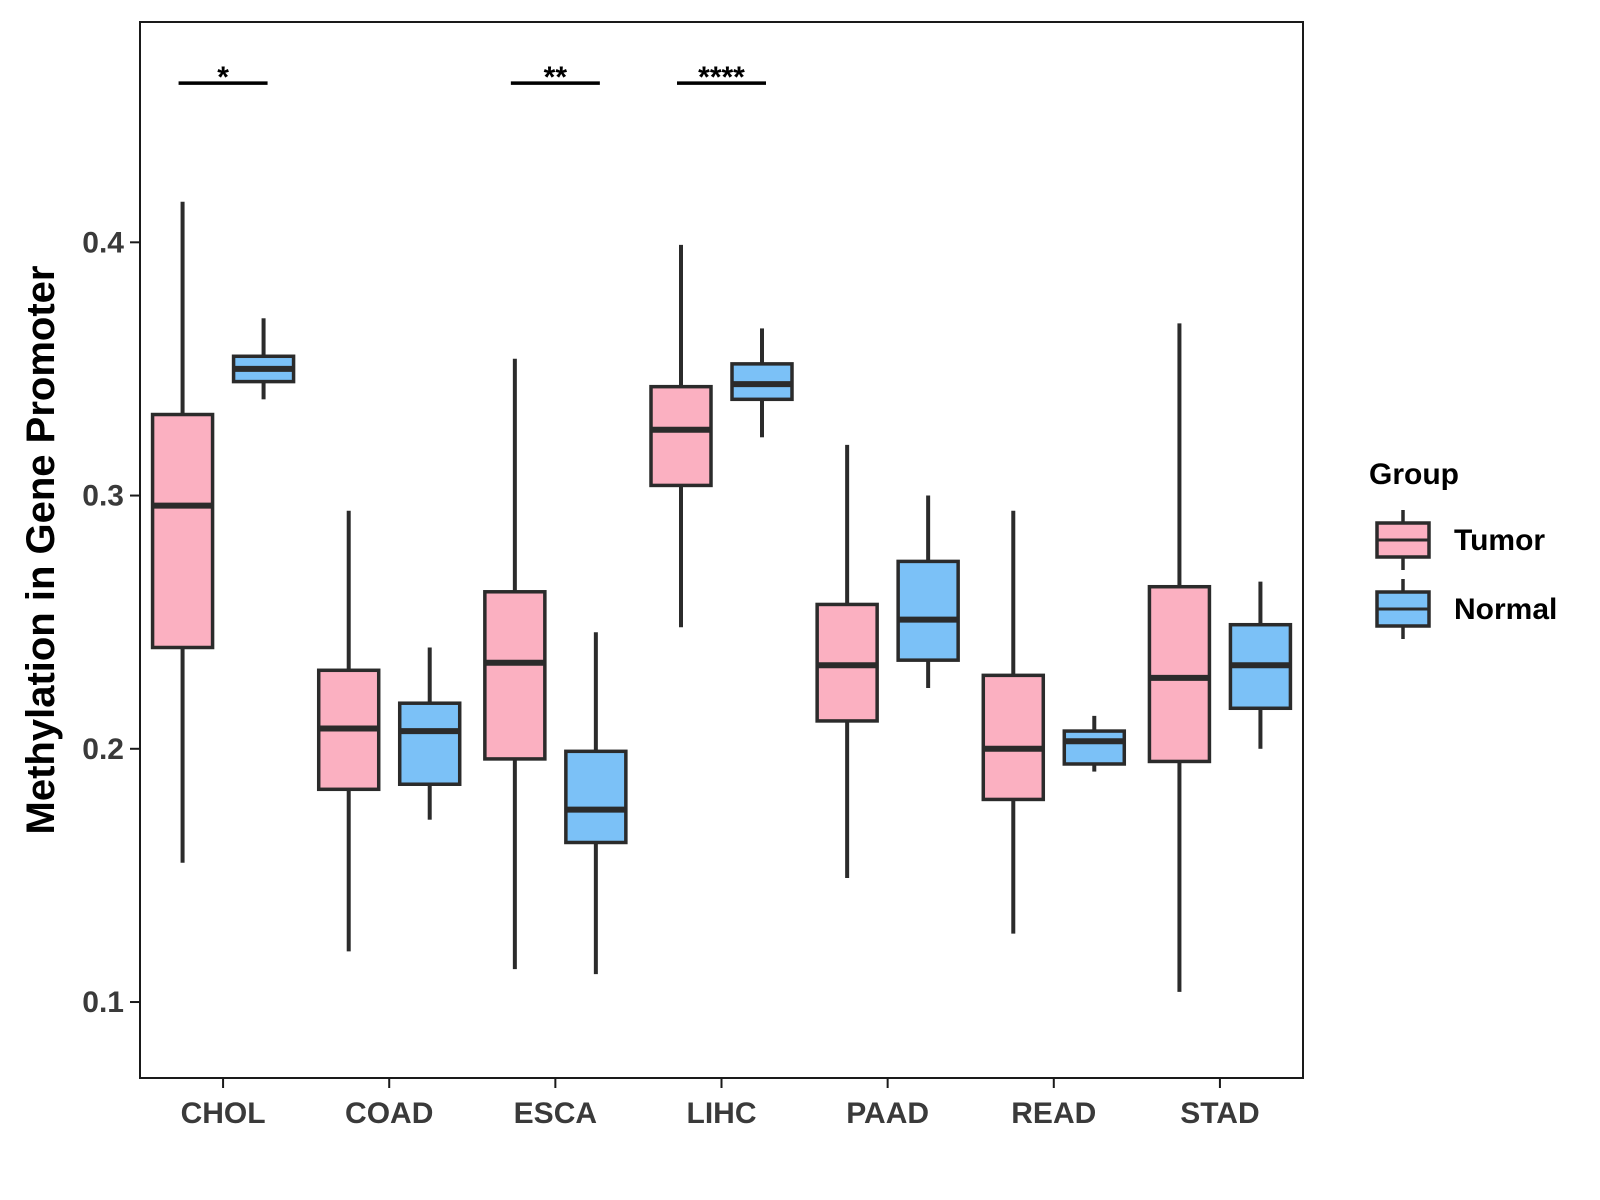  Describe the element at coordinates (1499, 540) in the screenshot. I see `legend-label: Tumor` at that location.